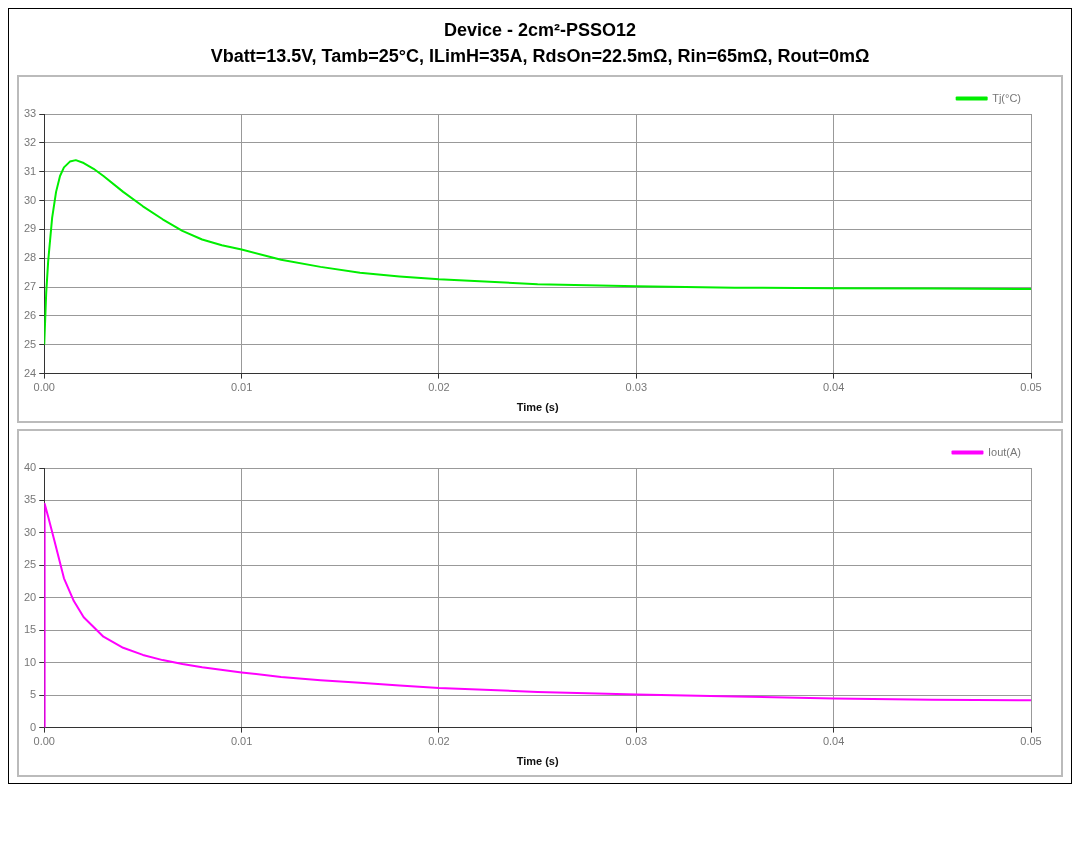  What do you see at coordinates (30, 661) in the screenshot?
I see `y-tick-label: 10` at bounding box center [30, 661].